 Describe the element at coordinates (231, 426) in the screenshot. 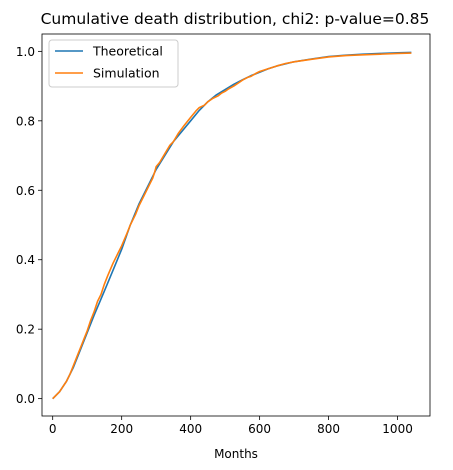

I see `x-axis: 0 200 400 600 800 1000` at that location.